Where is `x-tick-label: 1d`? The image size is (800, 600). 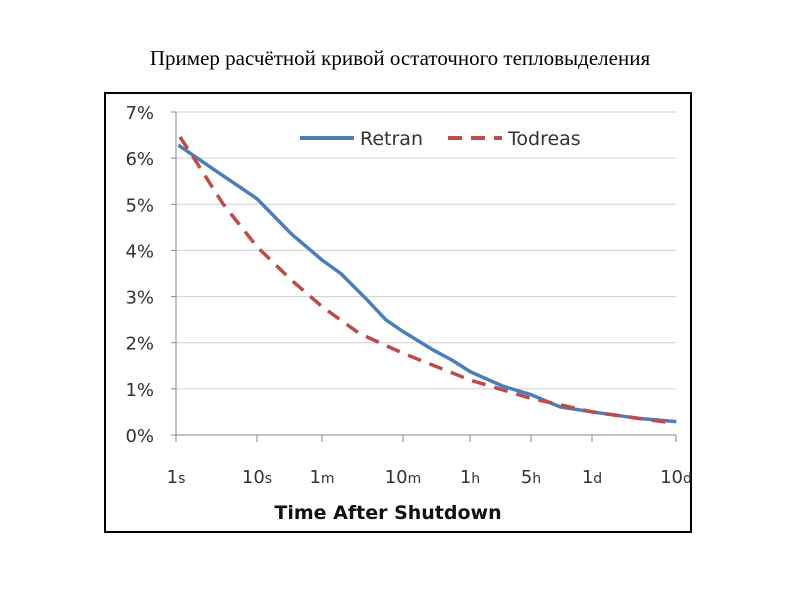
x-tick-label: 1d is located at coordinates (592, 477).